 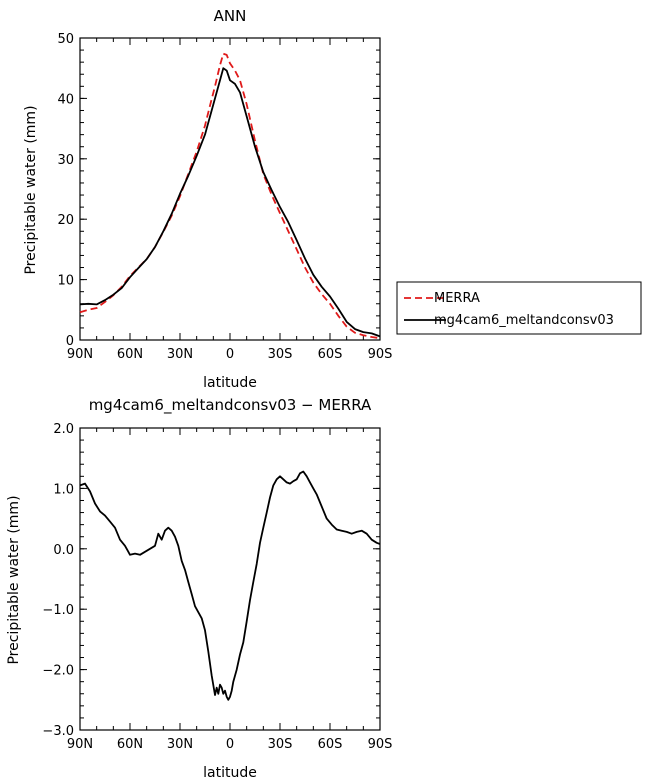 I want to click on series-line-difference, so click(x=230, y=585).